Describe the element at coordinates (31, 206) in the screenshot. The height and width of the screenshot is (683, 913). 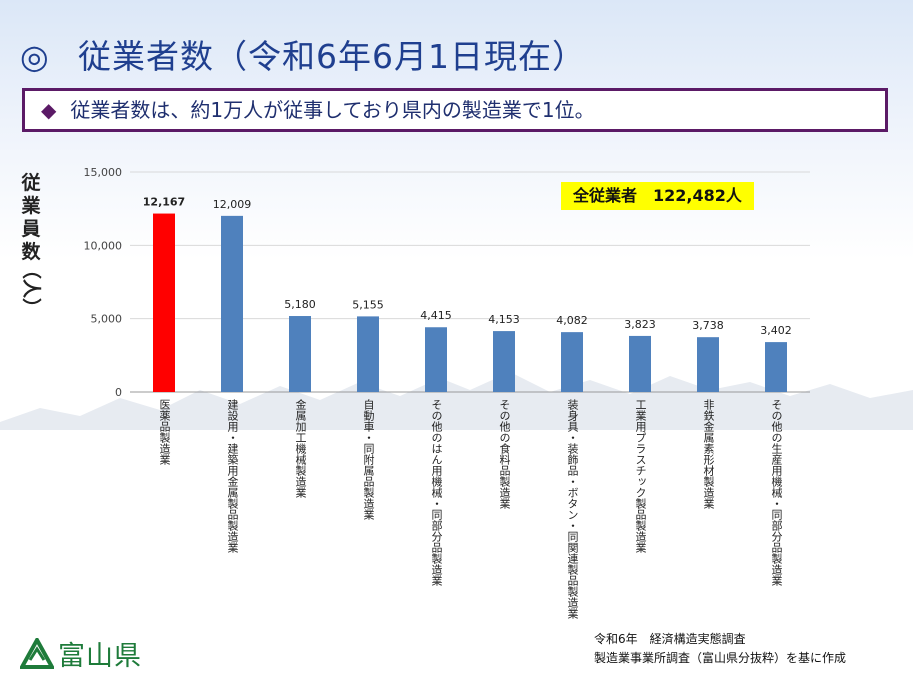
I see `y-axis-label-char: 業` at that location.